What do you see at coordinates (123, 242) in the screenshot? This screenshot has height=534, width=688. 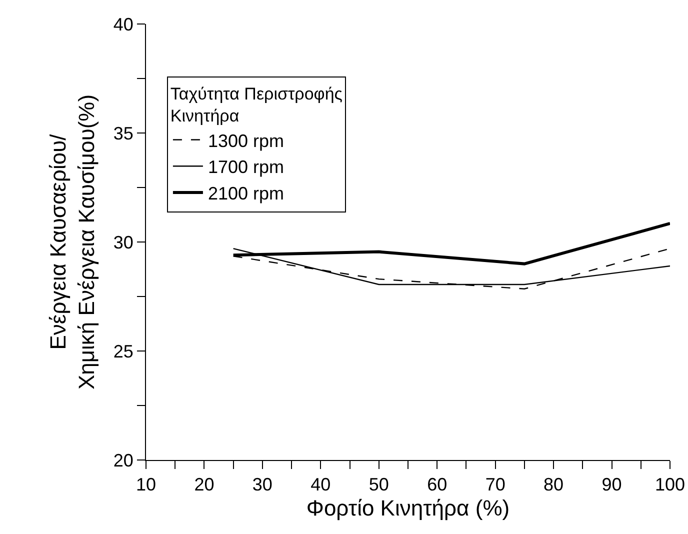 I see `y-tick-label: 30` at bounding box center [123, 242].